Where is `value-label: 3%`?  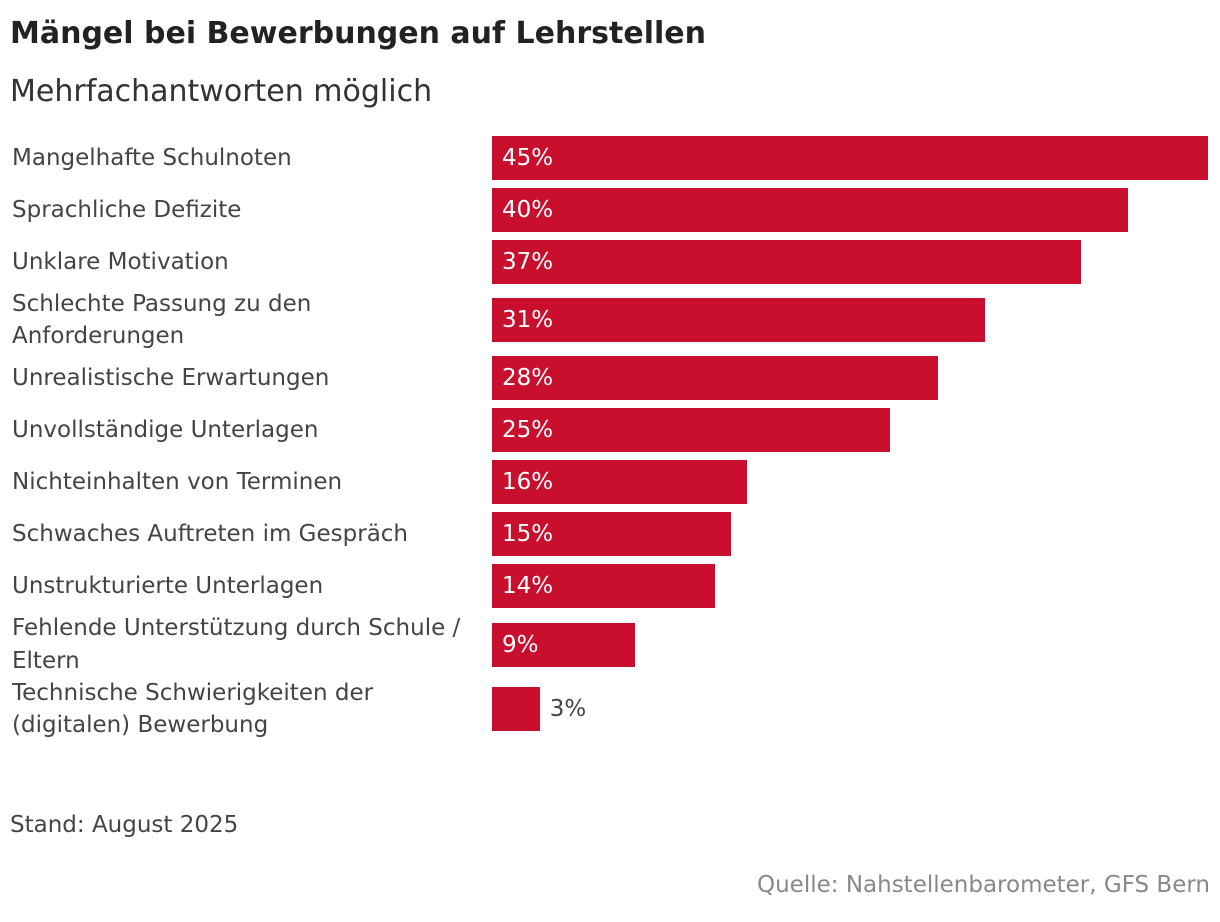
value-label: 3% is located at coordinates (568, 708).